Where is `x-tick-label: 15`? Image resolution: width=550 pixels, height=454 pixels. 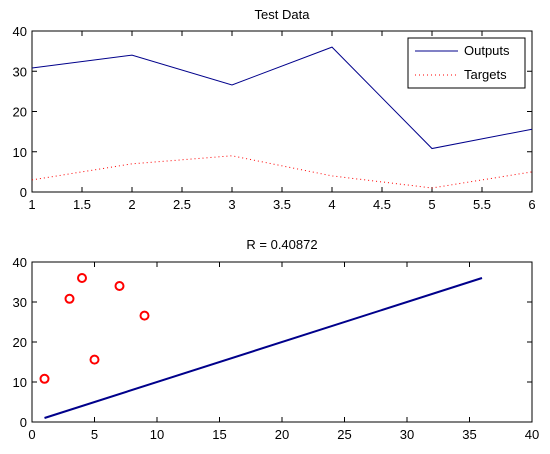
x-tick-label: 15 is located at coordinates (219, 434).